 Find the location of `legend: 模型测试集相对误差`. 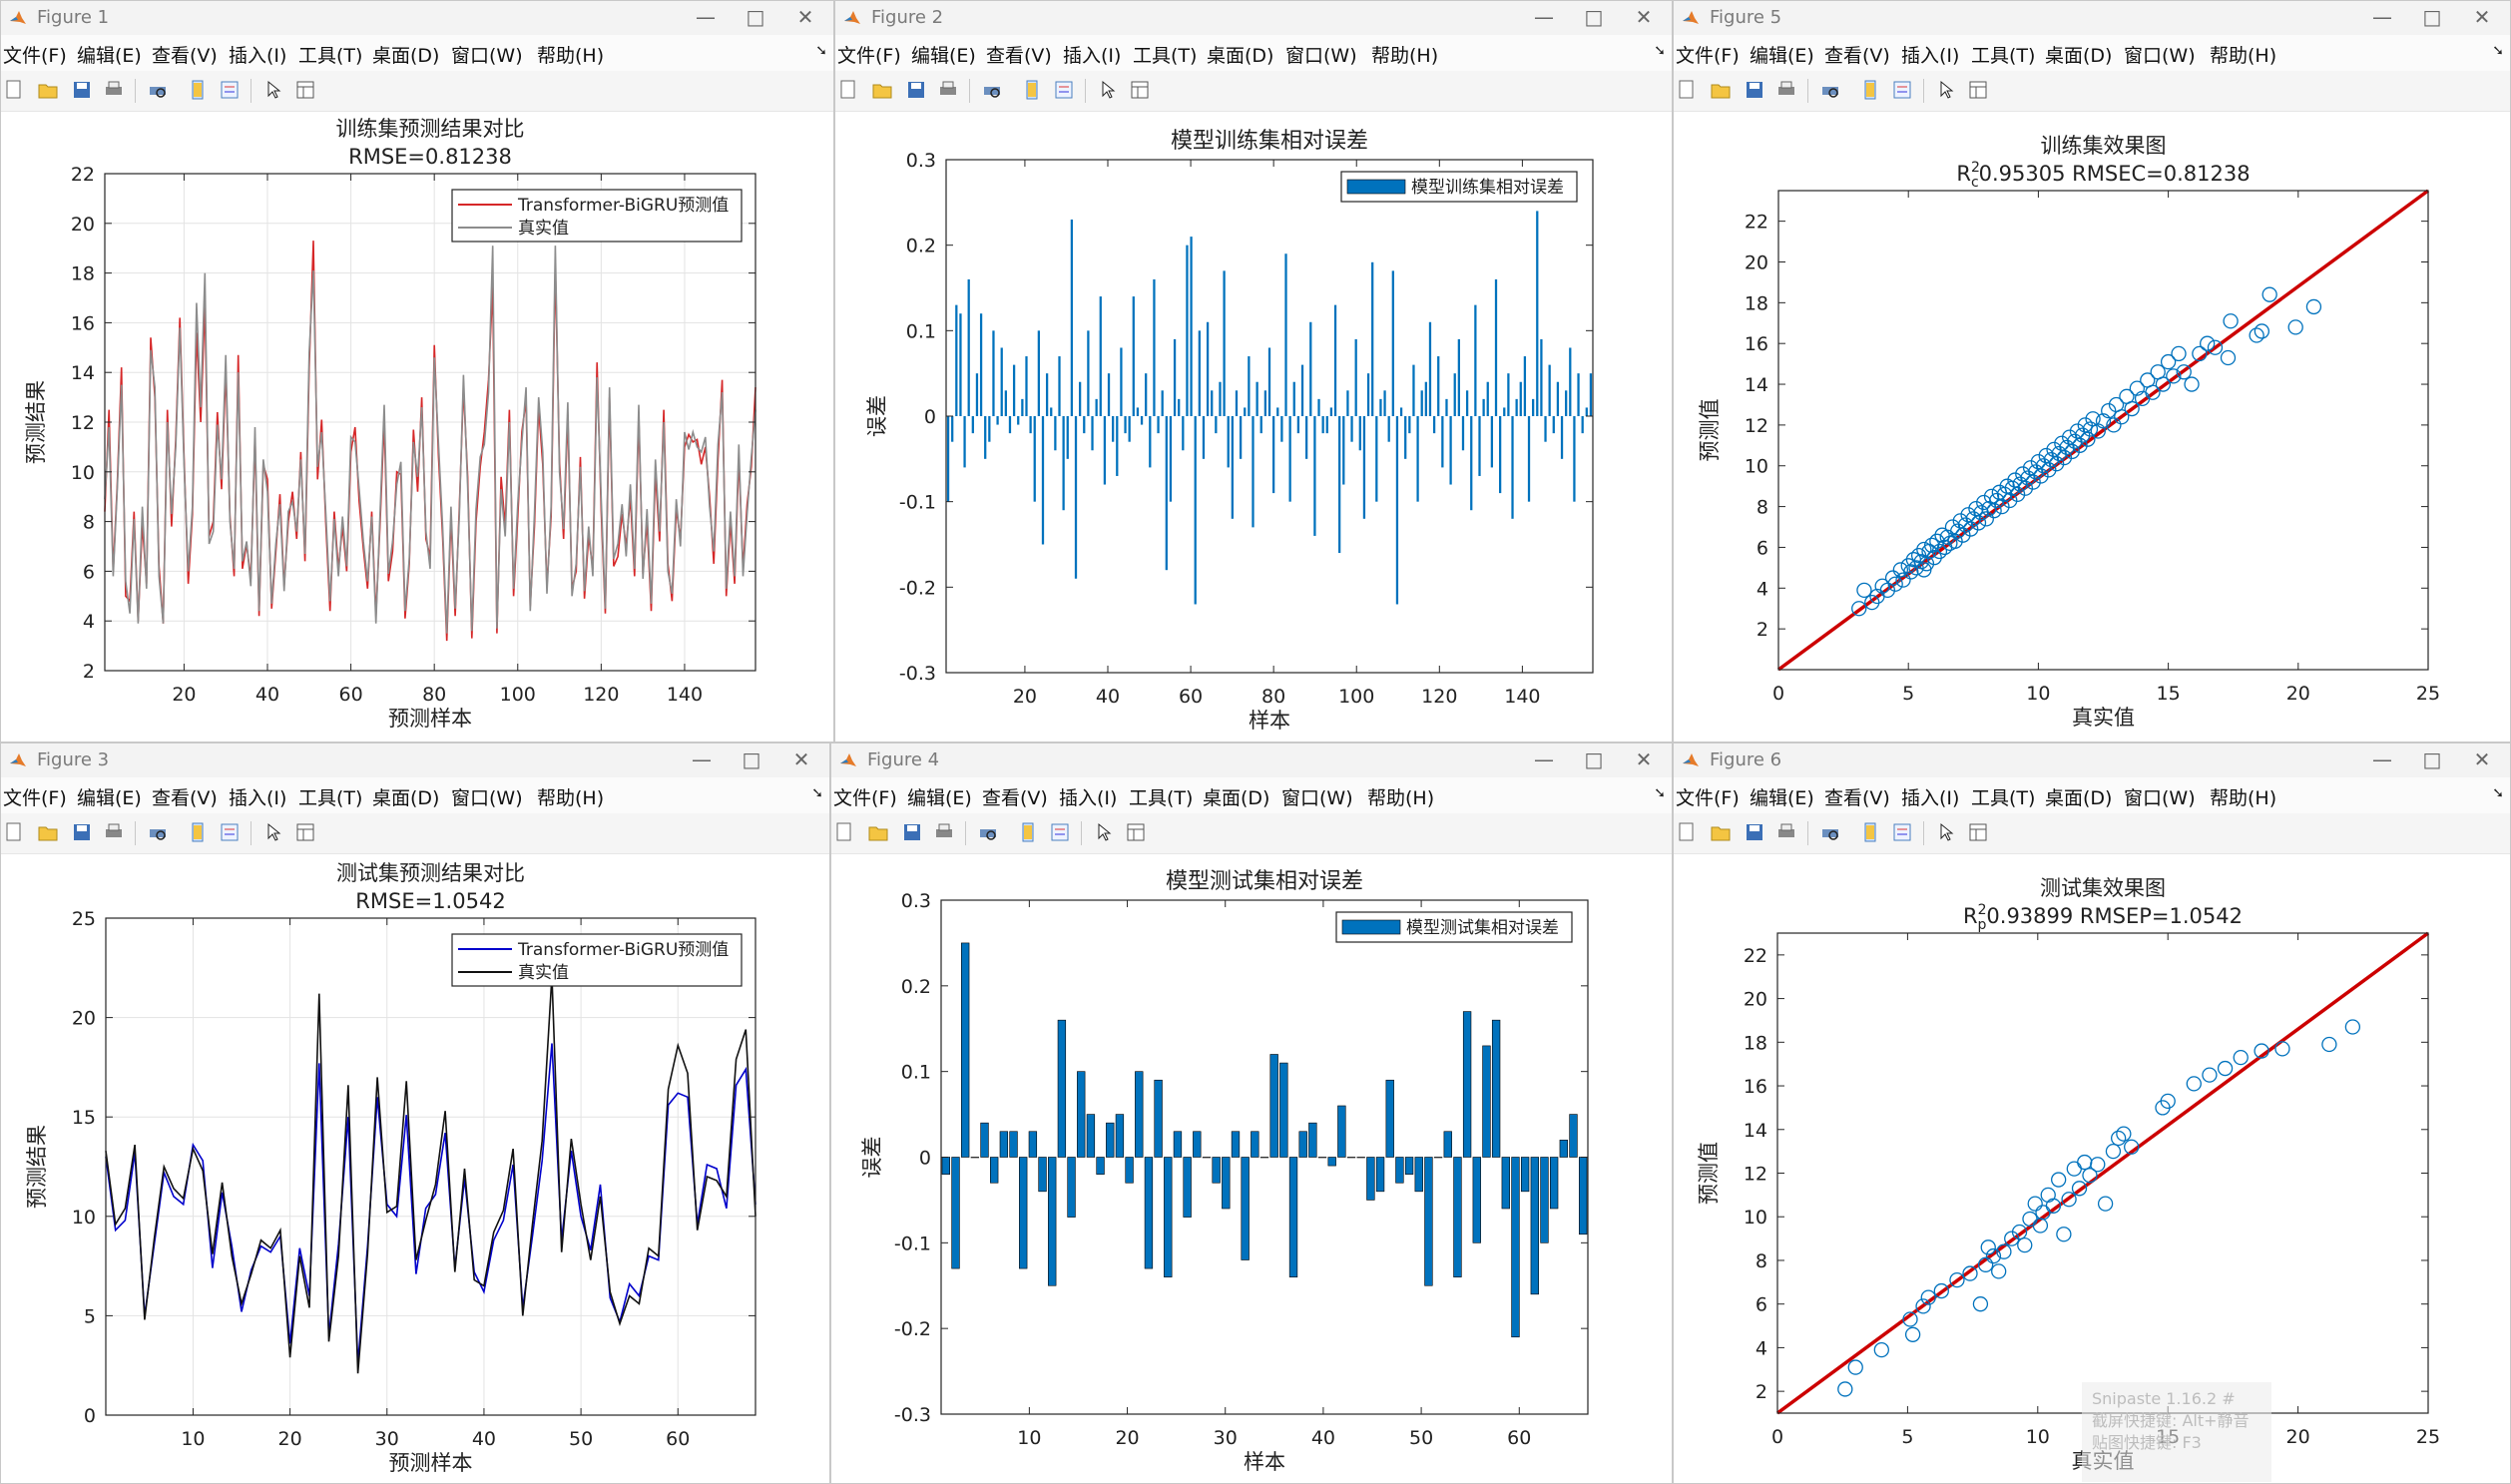

legend: 模型测试集相对误差 is located at coordinates (1454, 927).